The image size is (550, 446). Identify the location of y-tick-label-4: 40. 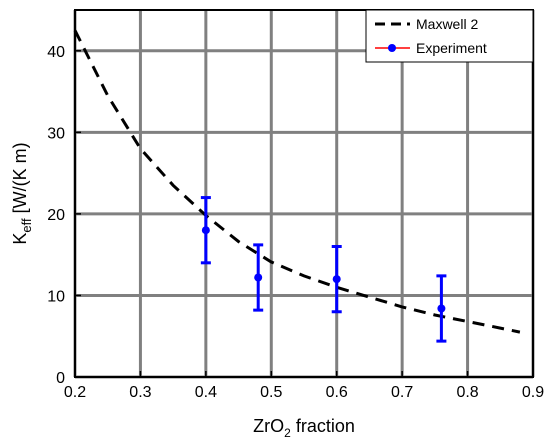
(56, 52).